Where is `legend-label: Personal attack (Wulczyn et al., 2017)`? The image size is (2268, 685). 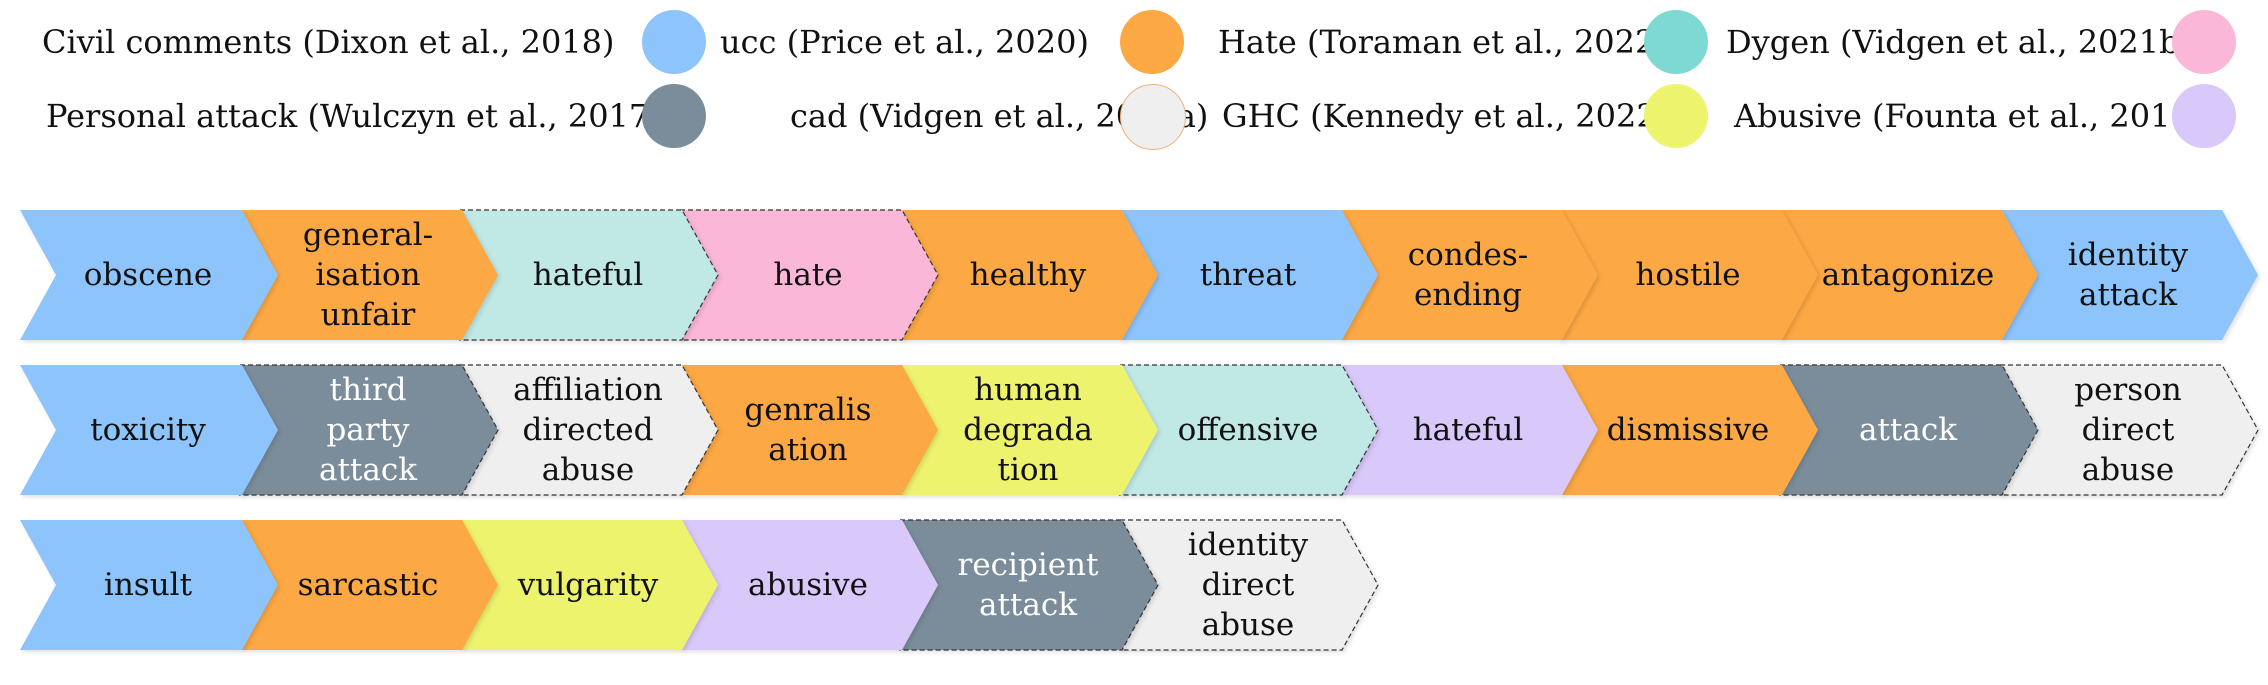 legend-label: Personal attack (Wulczyn et al., 2017) is located at coordinates (354, 116).